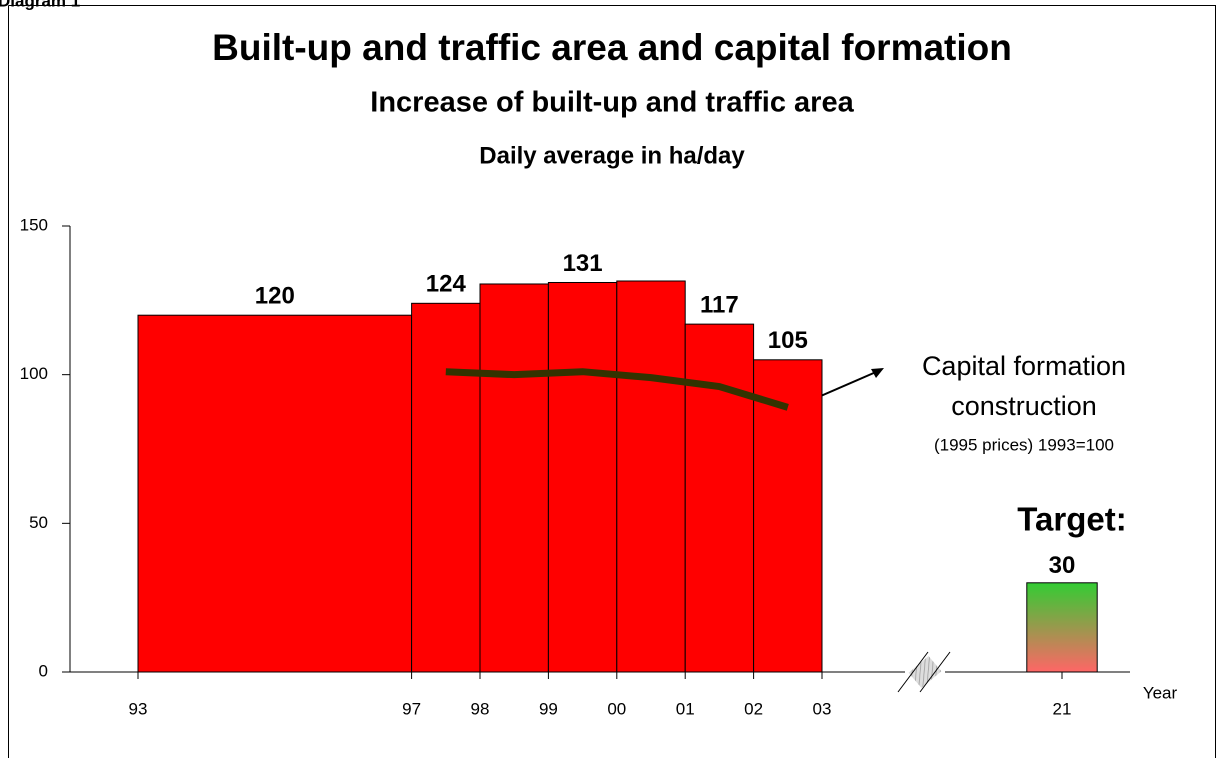  What do you see at coordinates (411, 708) in the screenshot?
I see `x-tick-label: 97` at bounding box center [411, 708].